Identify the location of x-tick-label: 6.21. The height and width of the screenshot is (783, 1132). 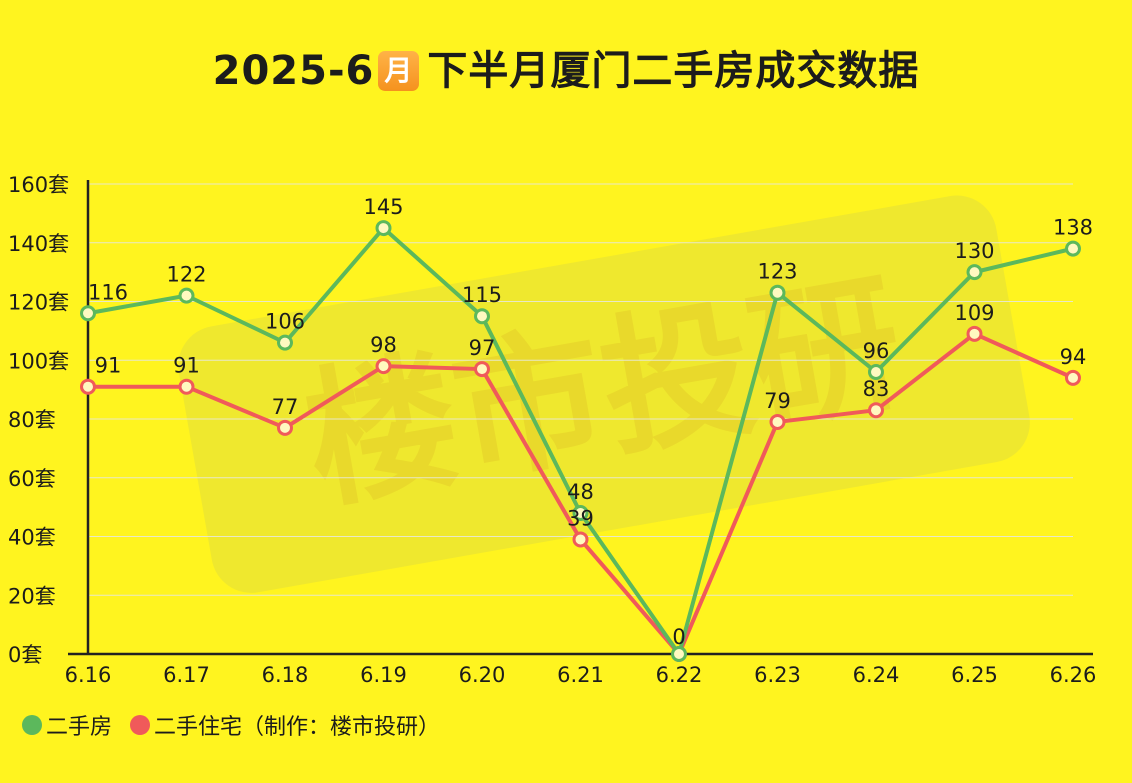
(580, 675).